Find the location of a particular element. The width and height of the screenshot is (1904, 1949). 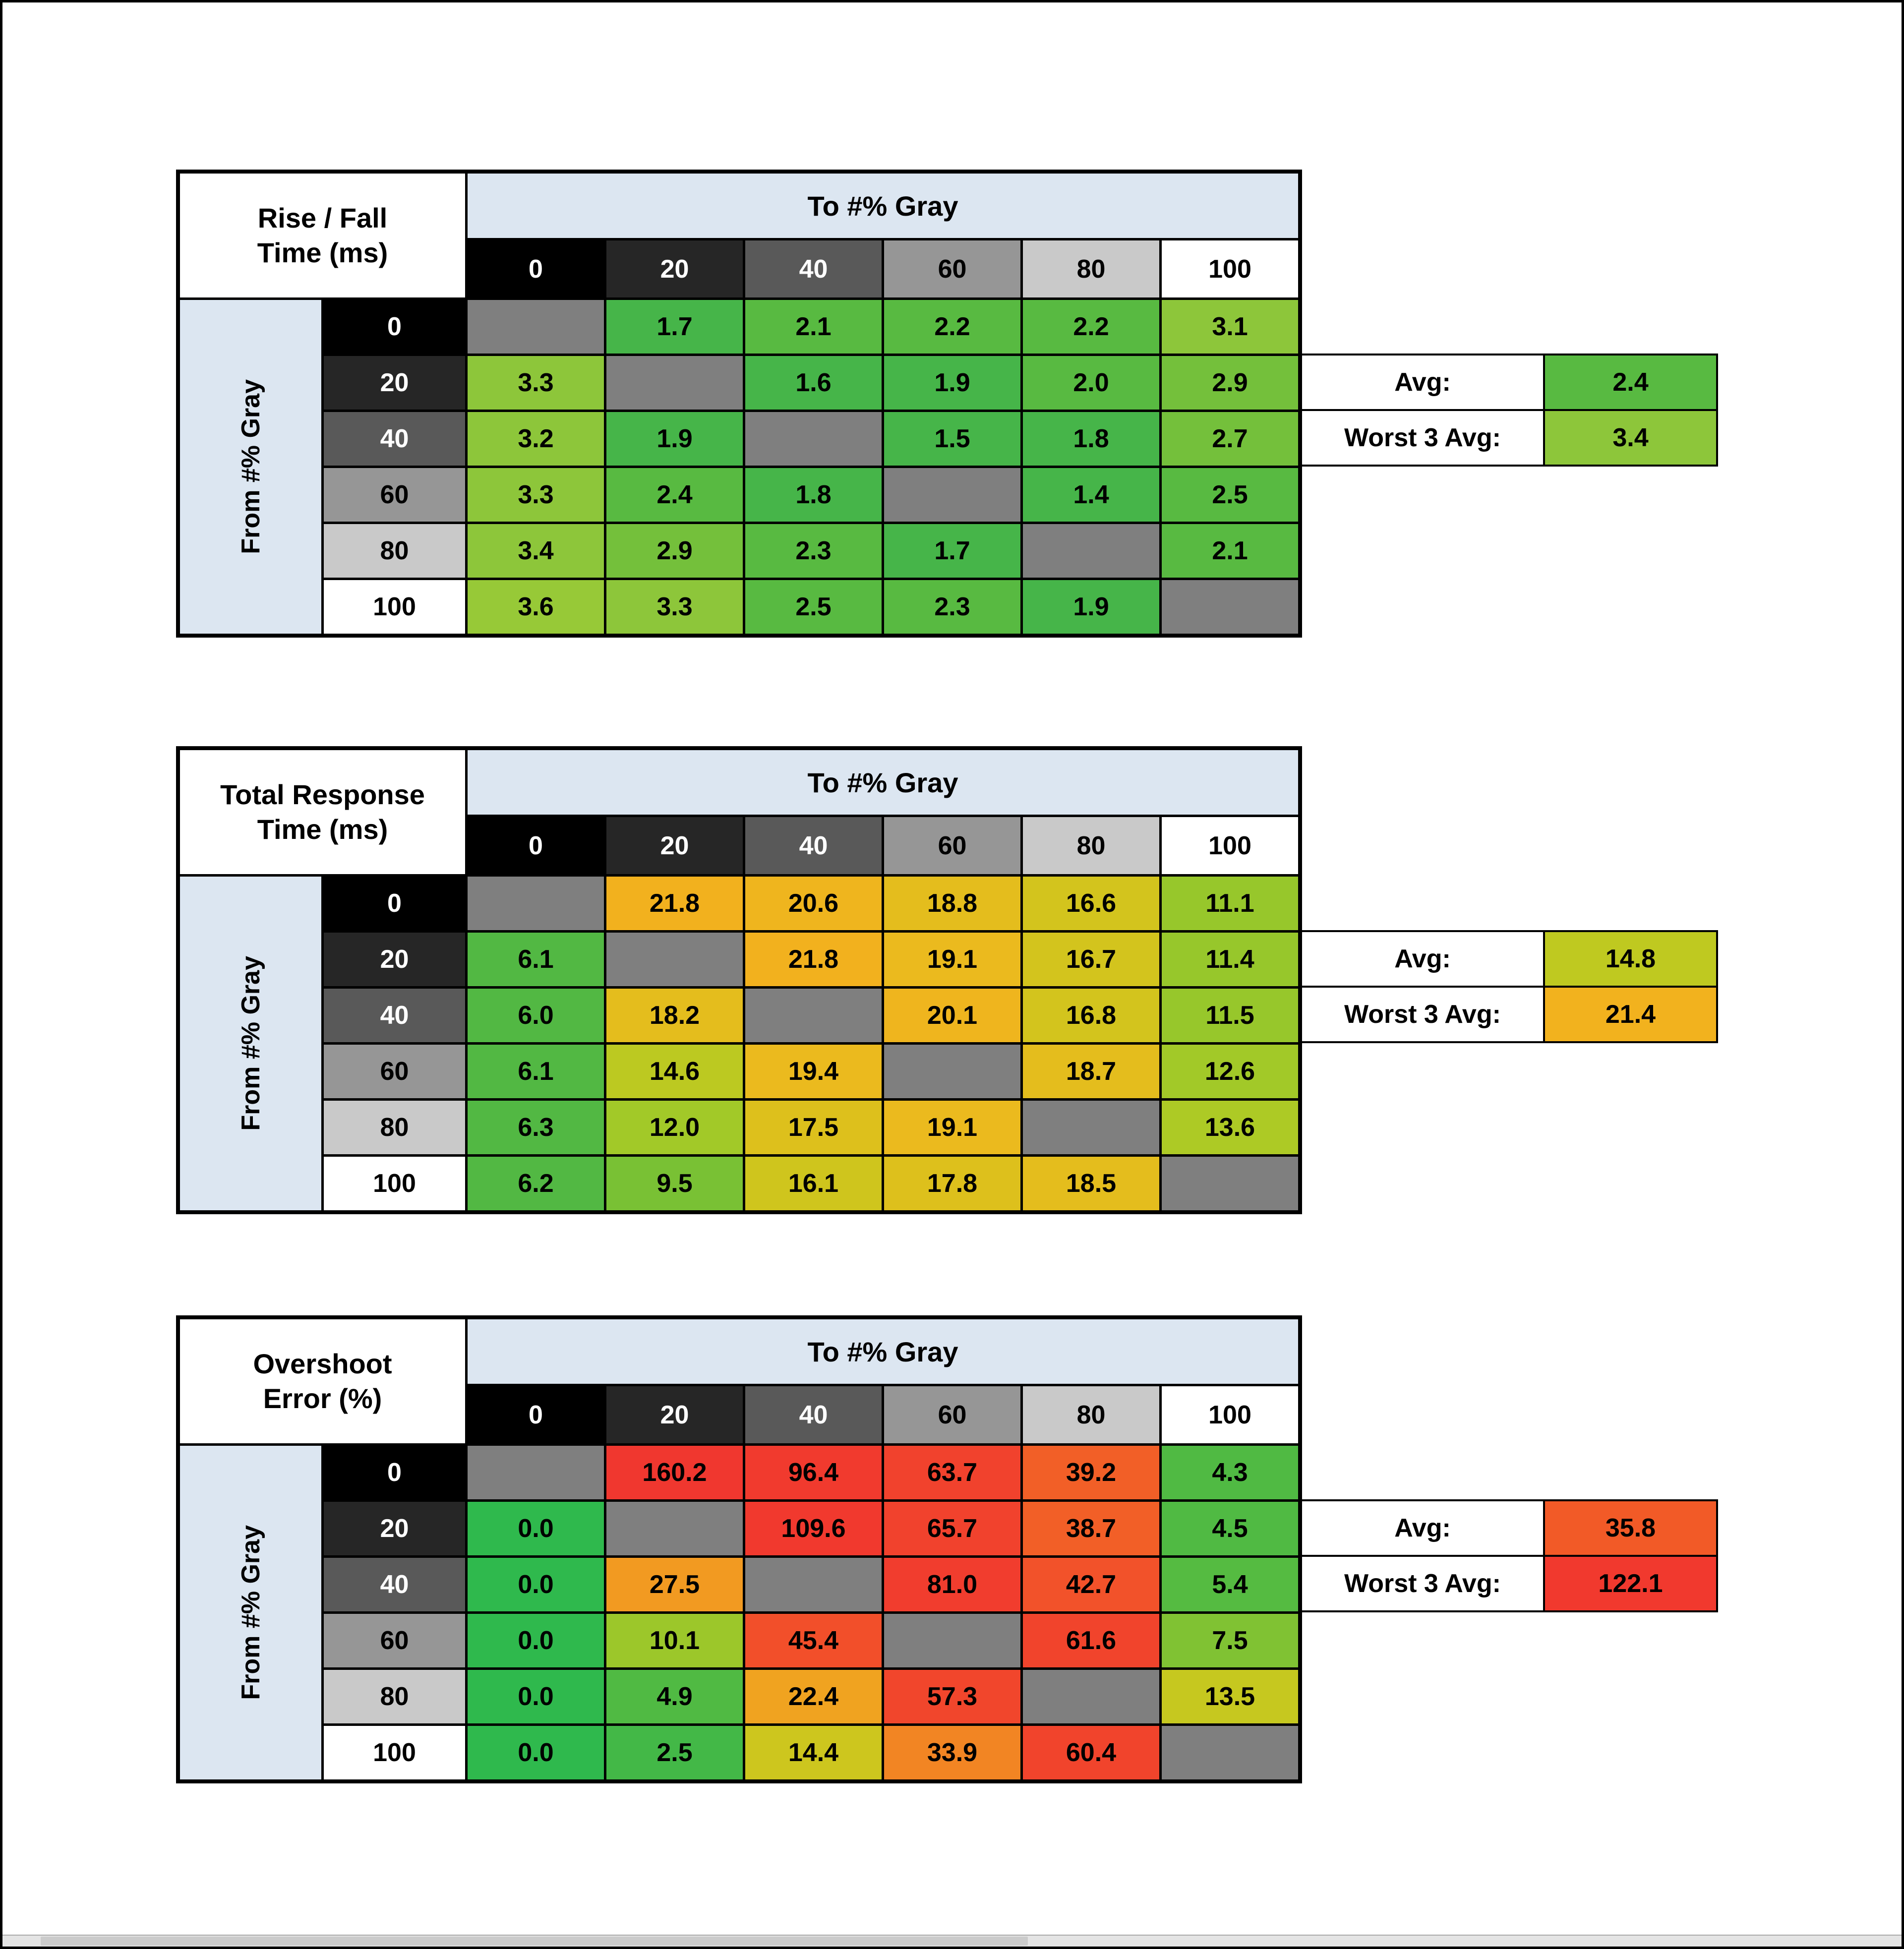

avg-value: 14.8 is located at coordinates (1630, 959).